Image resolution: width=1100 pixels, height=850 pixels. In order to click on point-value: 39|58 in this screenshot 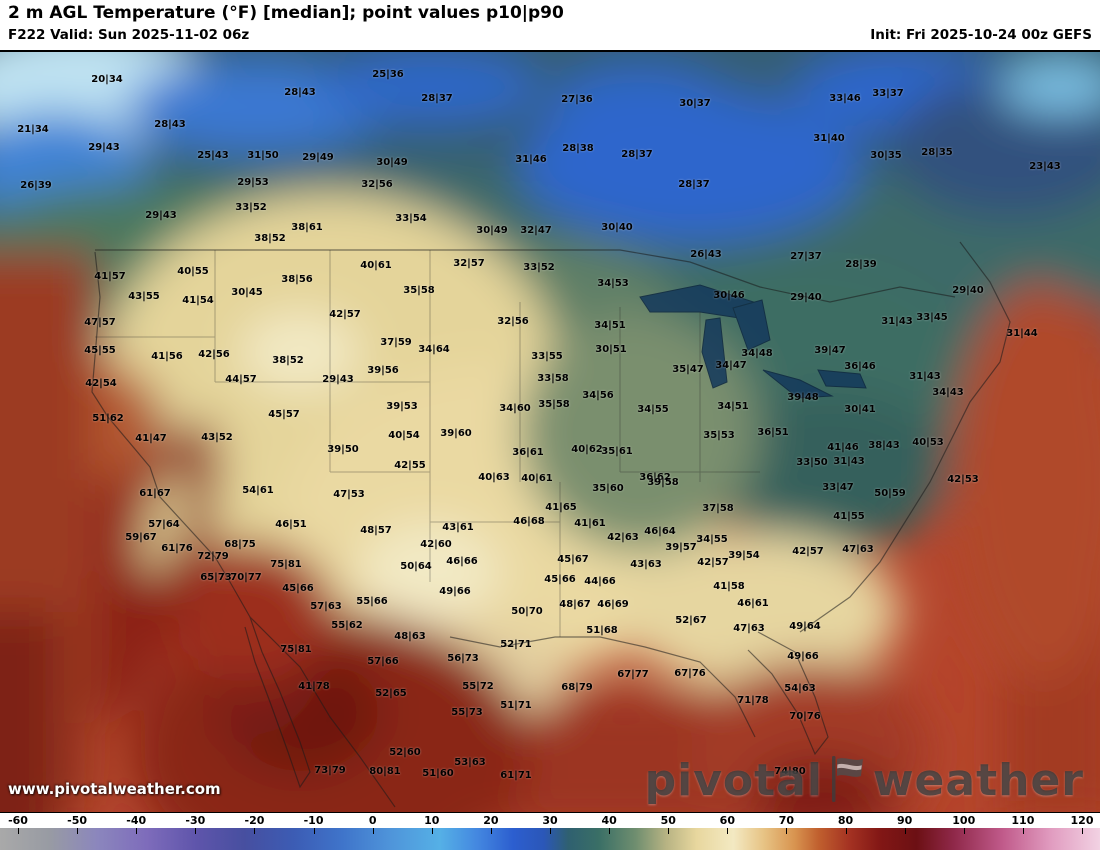, I will do `click(663, 482)`.